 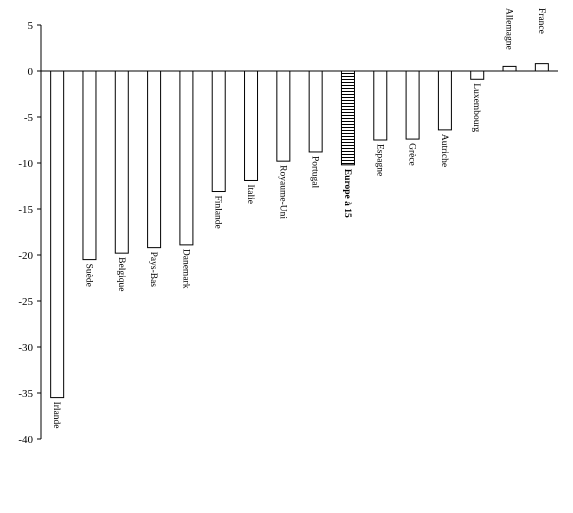 What do you see at coordinates (25, 440) in the screenshot?
I see `y-tick-label: -40` at bounding box center [25, 440].